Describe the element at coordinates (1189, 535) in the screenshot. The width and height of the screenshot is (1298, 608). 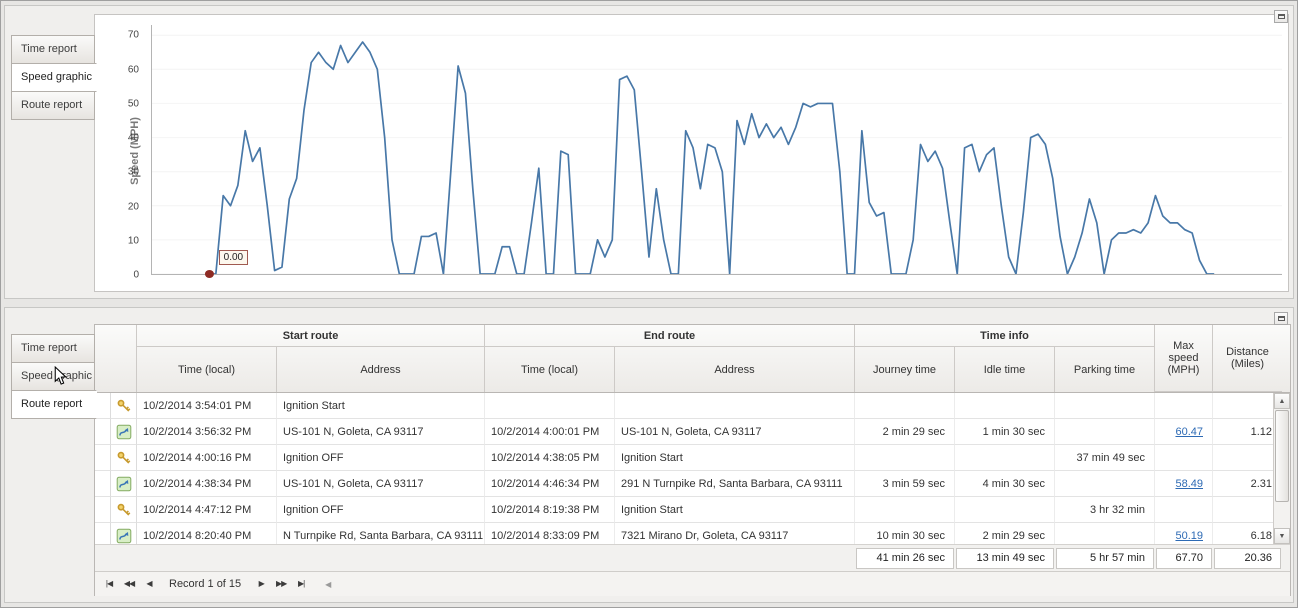
I see `max-speed-link: 50.19` at that location.